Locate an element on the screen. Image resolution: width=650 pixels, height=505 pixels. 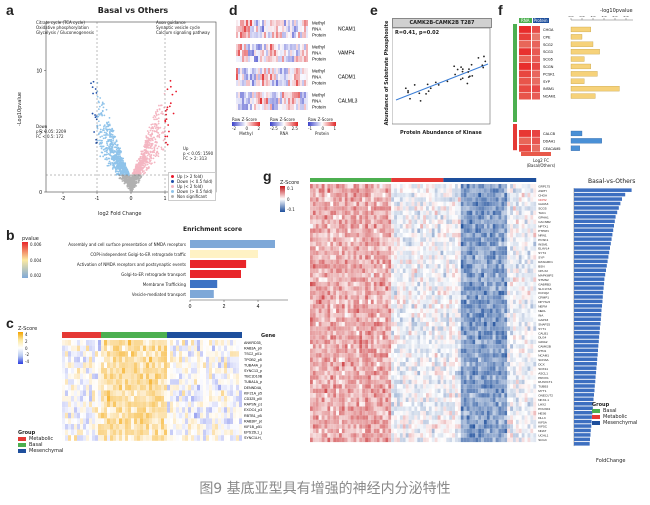
heatmap-c-group-item: Mesenchymal is located at coordinates (40, 451).